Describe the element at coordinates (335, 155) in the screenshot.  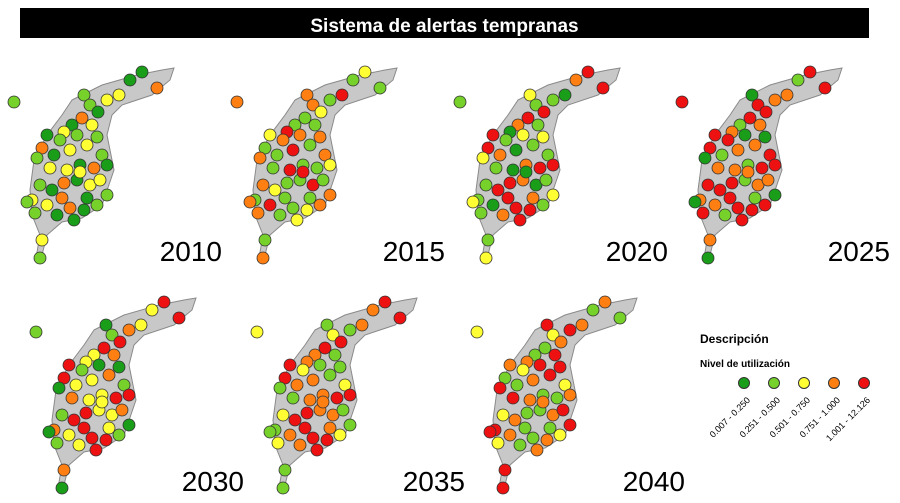
I see `map-panel-2015: 2015` at that location.